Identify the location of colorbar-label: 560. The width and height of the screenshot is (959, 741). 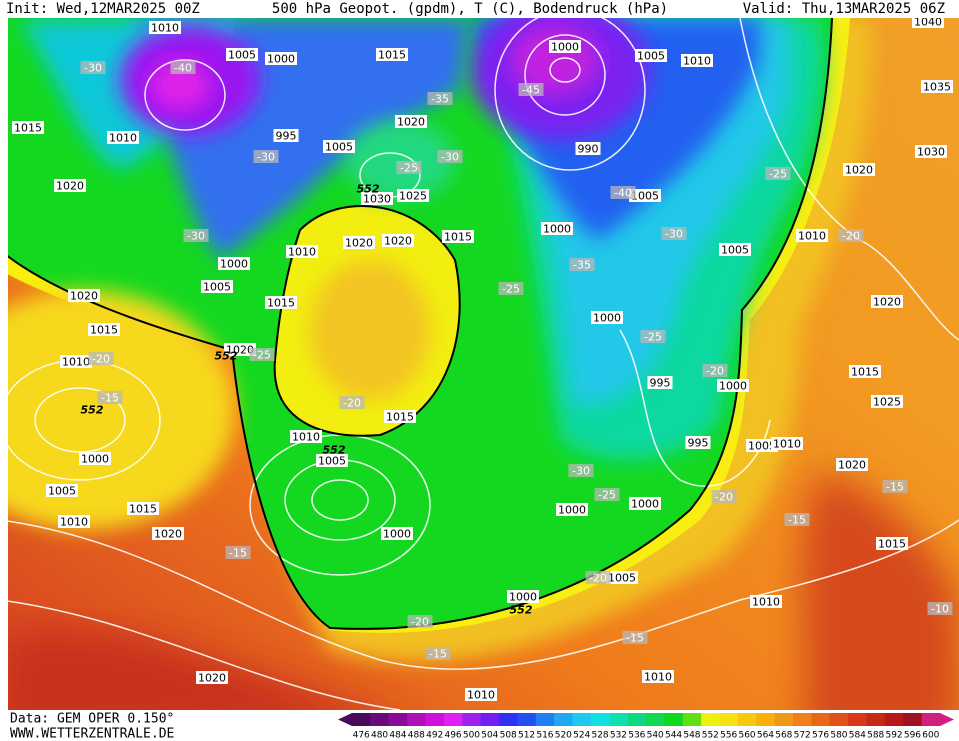
(746, 736).